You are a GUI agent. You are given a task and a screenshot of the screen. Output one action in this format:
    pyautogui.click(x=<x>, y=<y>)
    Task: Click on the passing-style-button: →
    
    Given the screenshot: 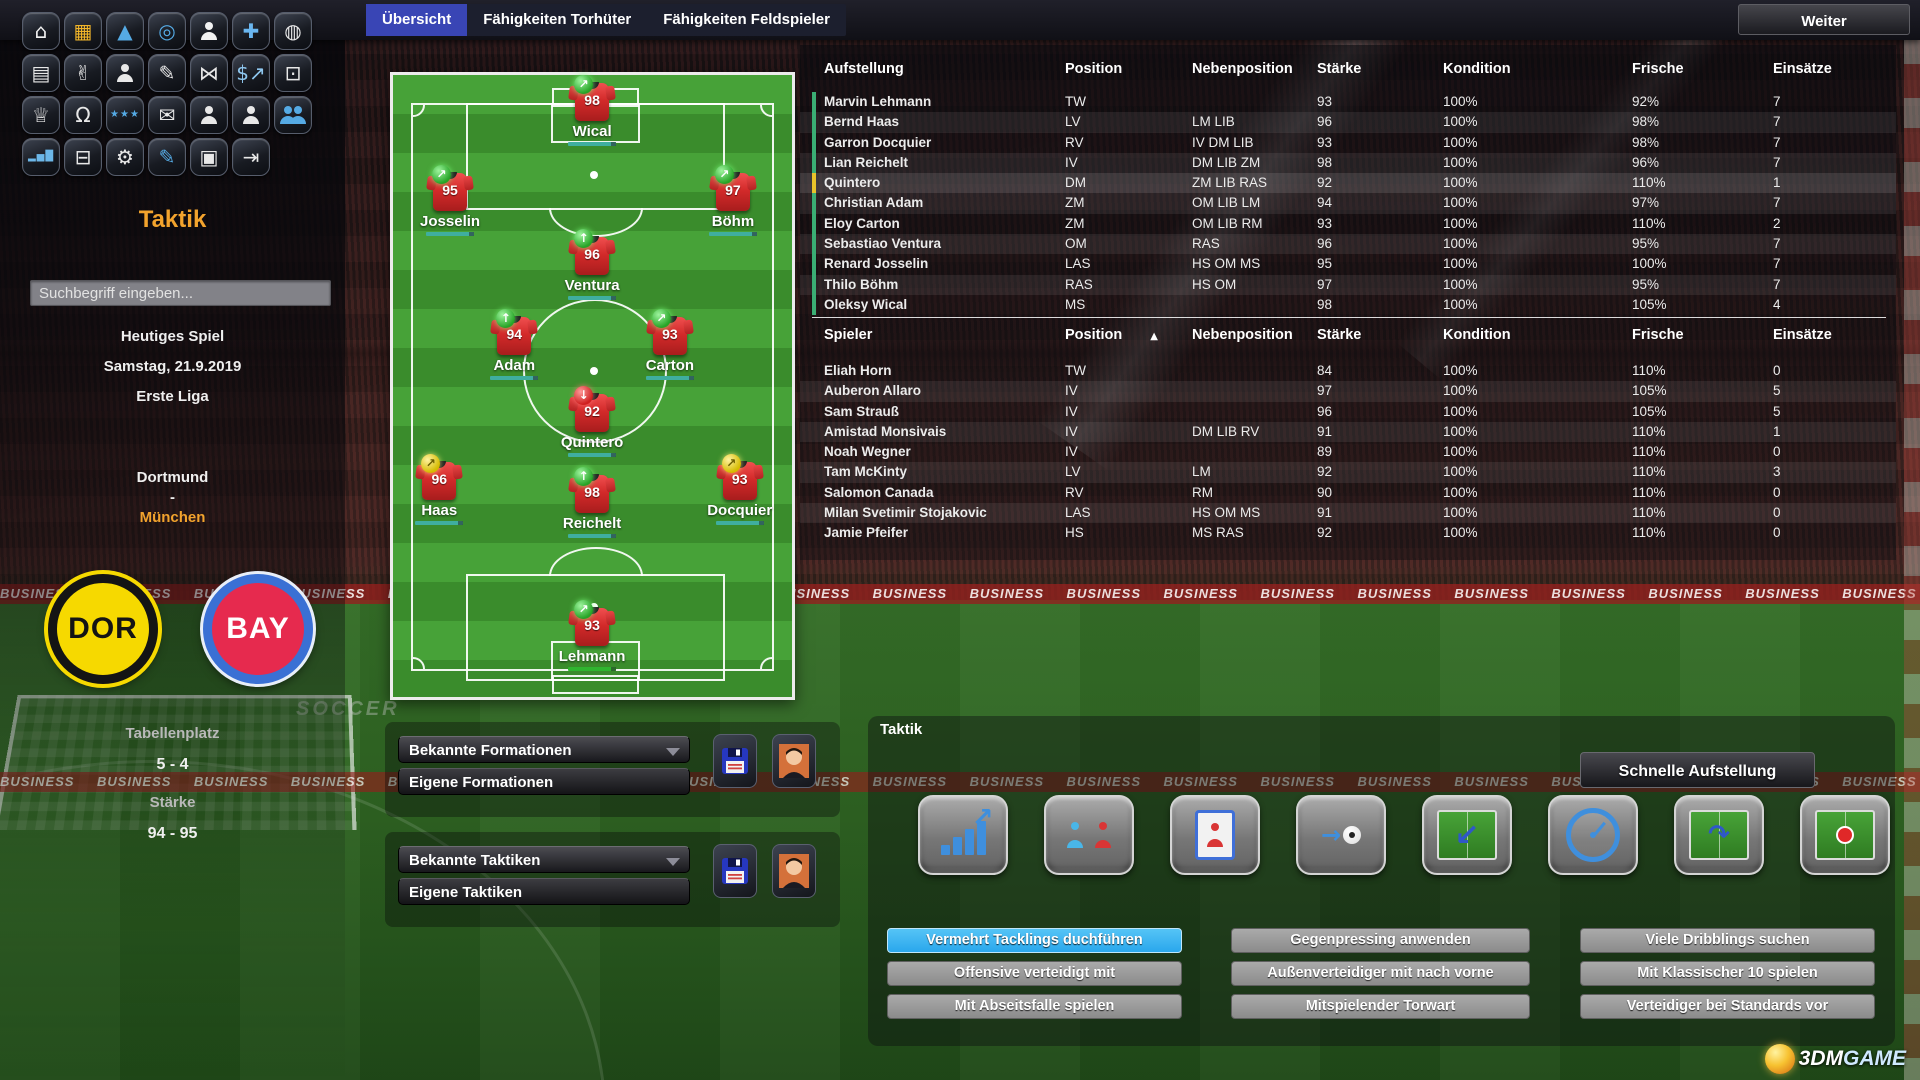 What is the action you would take?
    pyautogui.click(x=1341, y=835)
    